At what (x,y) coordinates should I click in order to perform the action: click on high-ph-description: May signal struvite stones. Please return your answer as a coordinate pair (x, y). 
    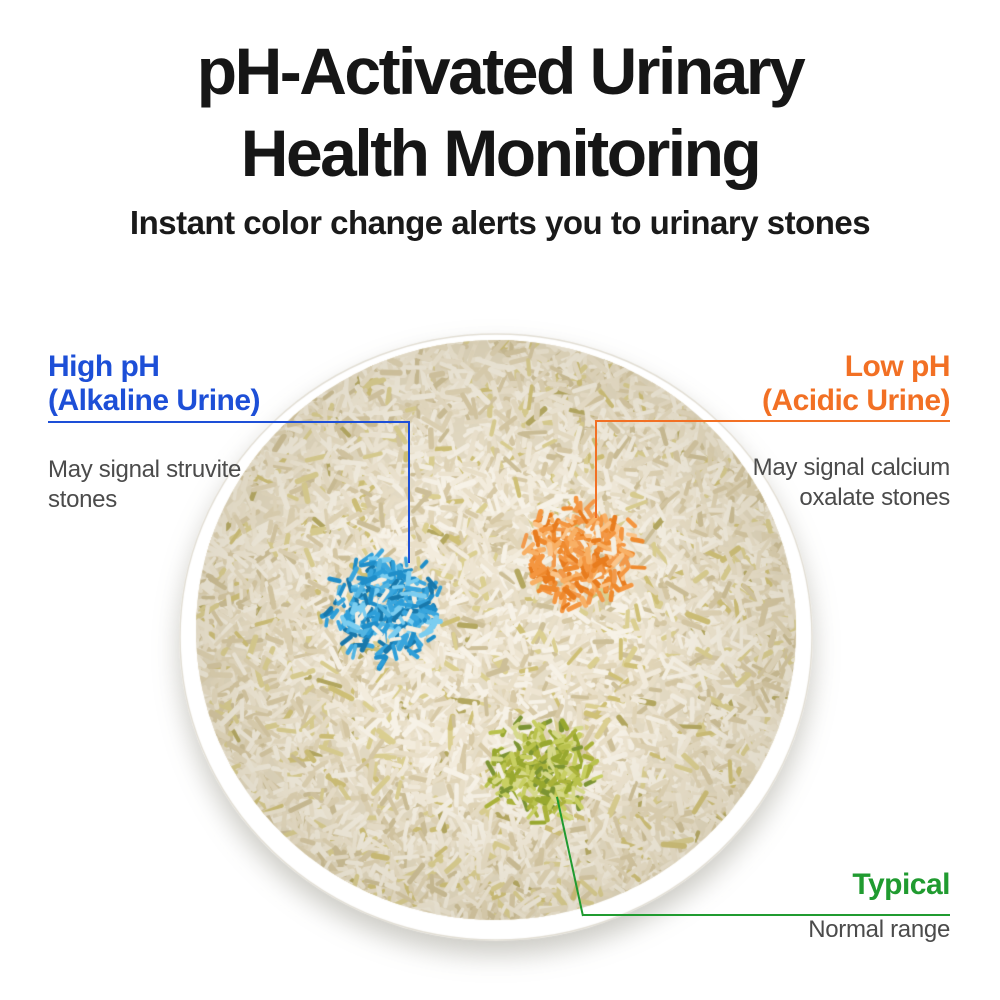
    Looking at the image, I should click on (145, 484).